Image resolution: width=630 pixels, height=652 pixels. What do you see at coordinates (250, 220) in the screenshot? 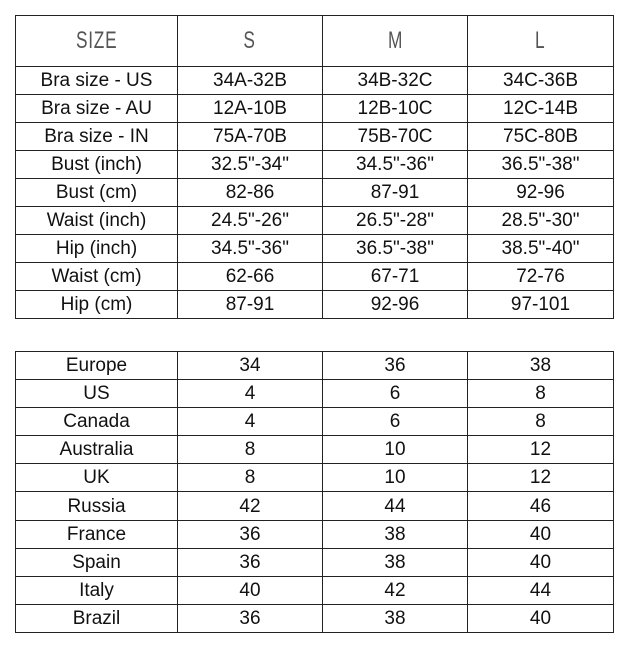
I see `table-cell: 24.5"-26"` at bounding box center [250, 220].